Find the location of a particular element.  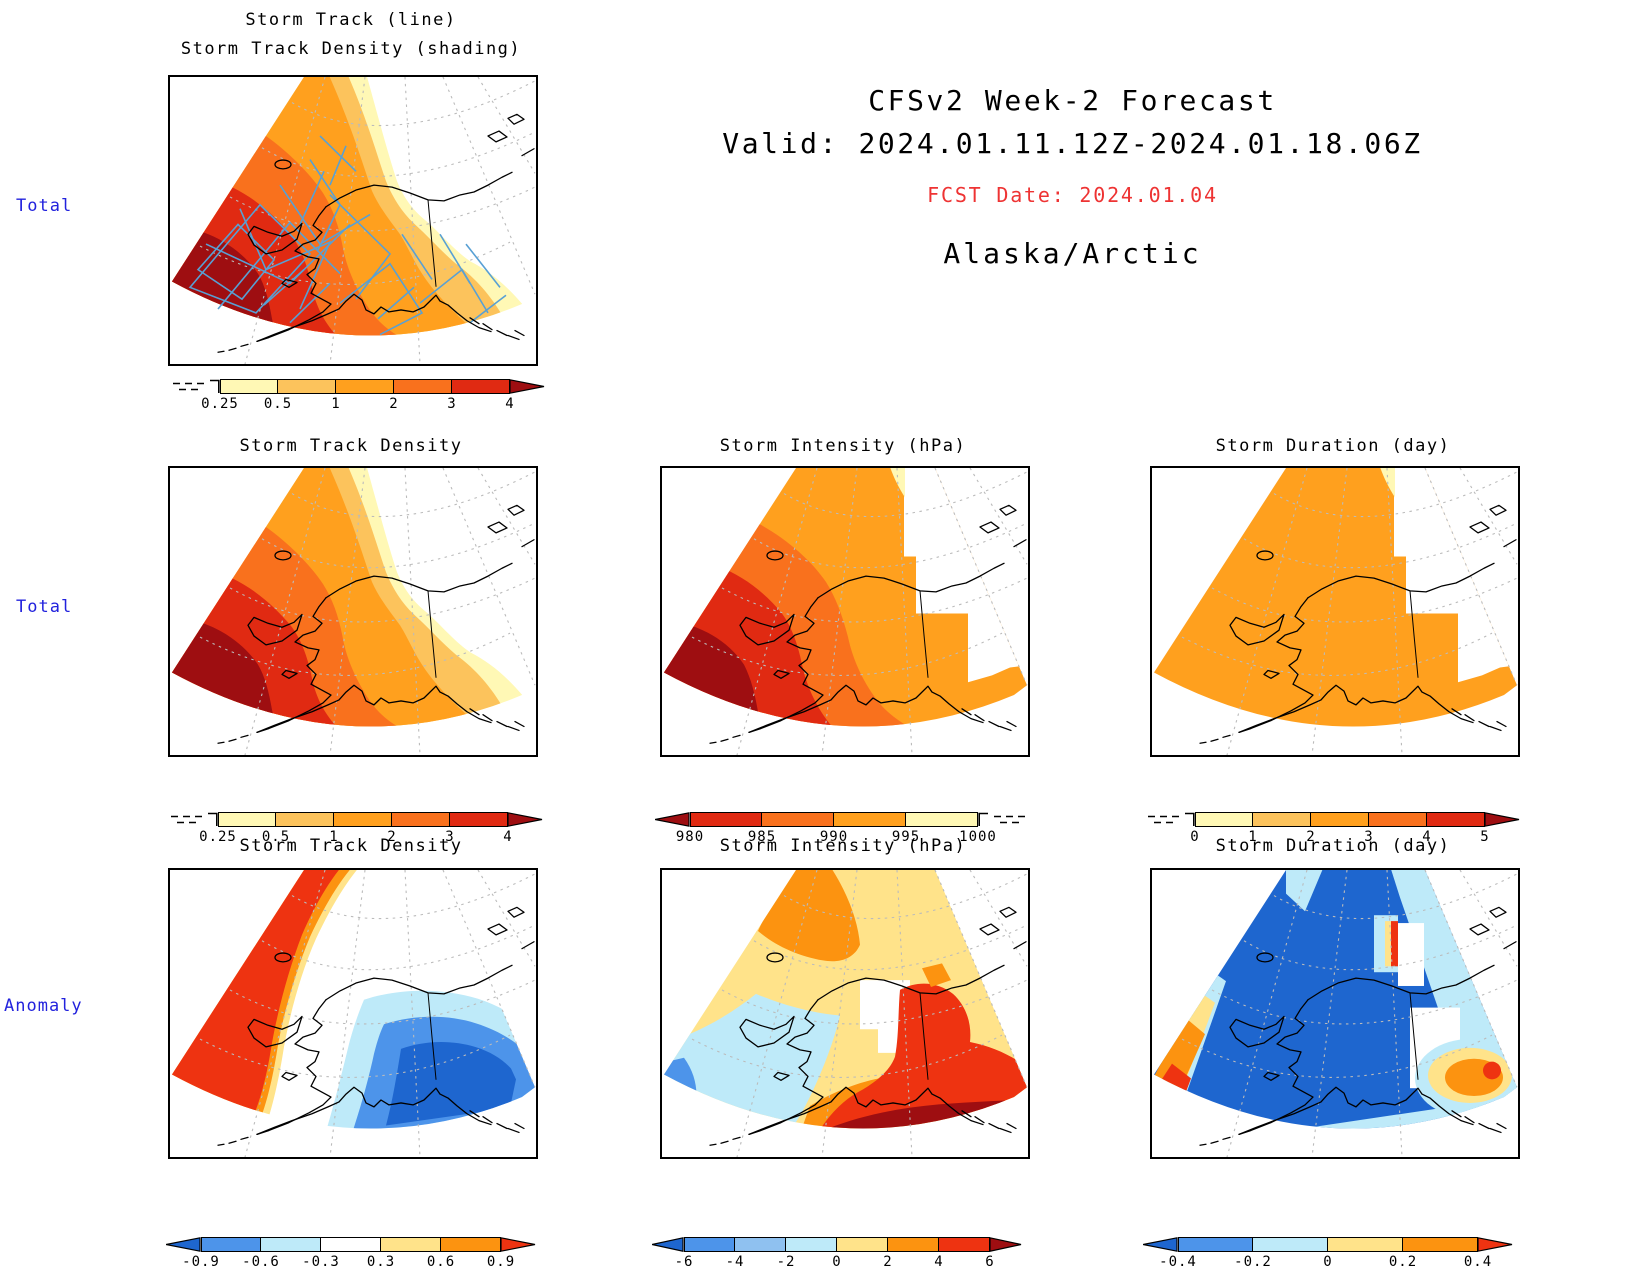

colorbar-tick: -0.9 is located at coordinates (201, 1262).